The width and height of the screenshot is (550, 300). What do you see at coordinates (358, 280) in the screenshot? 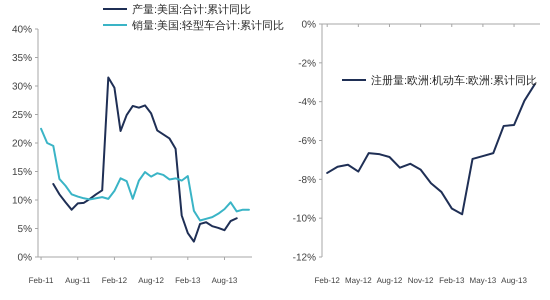
I see `x-tick-label: May-12` at bounding box center [358, 280].